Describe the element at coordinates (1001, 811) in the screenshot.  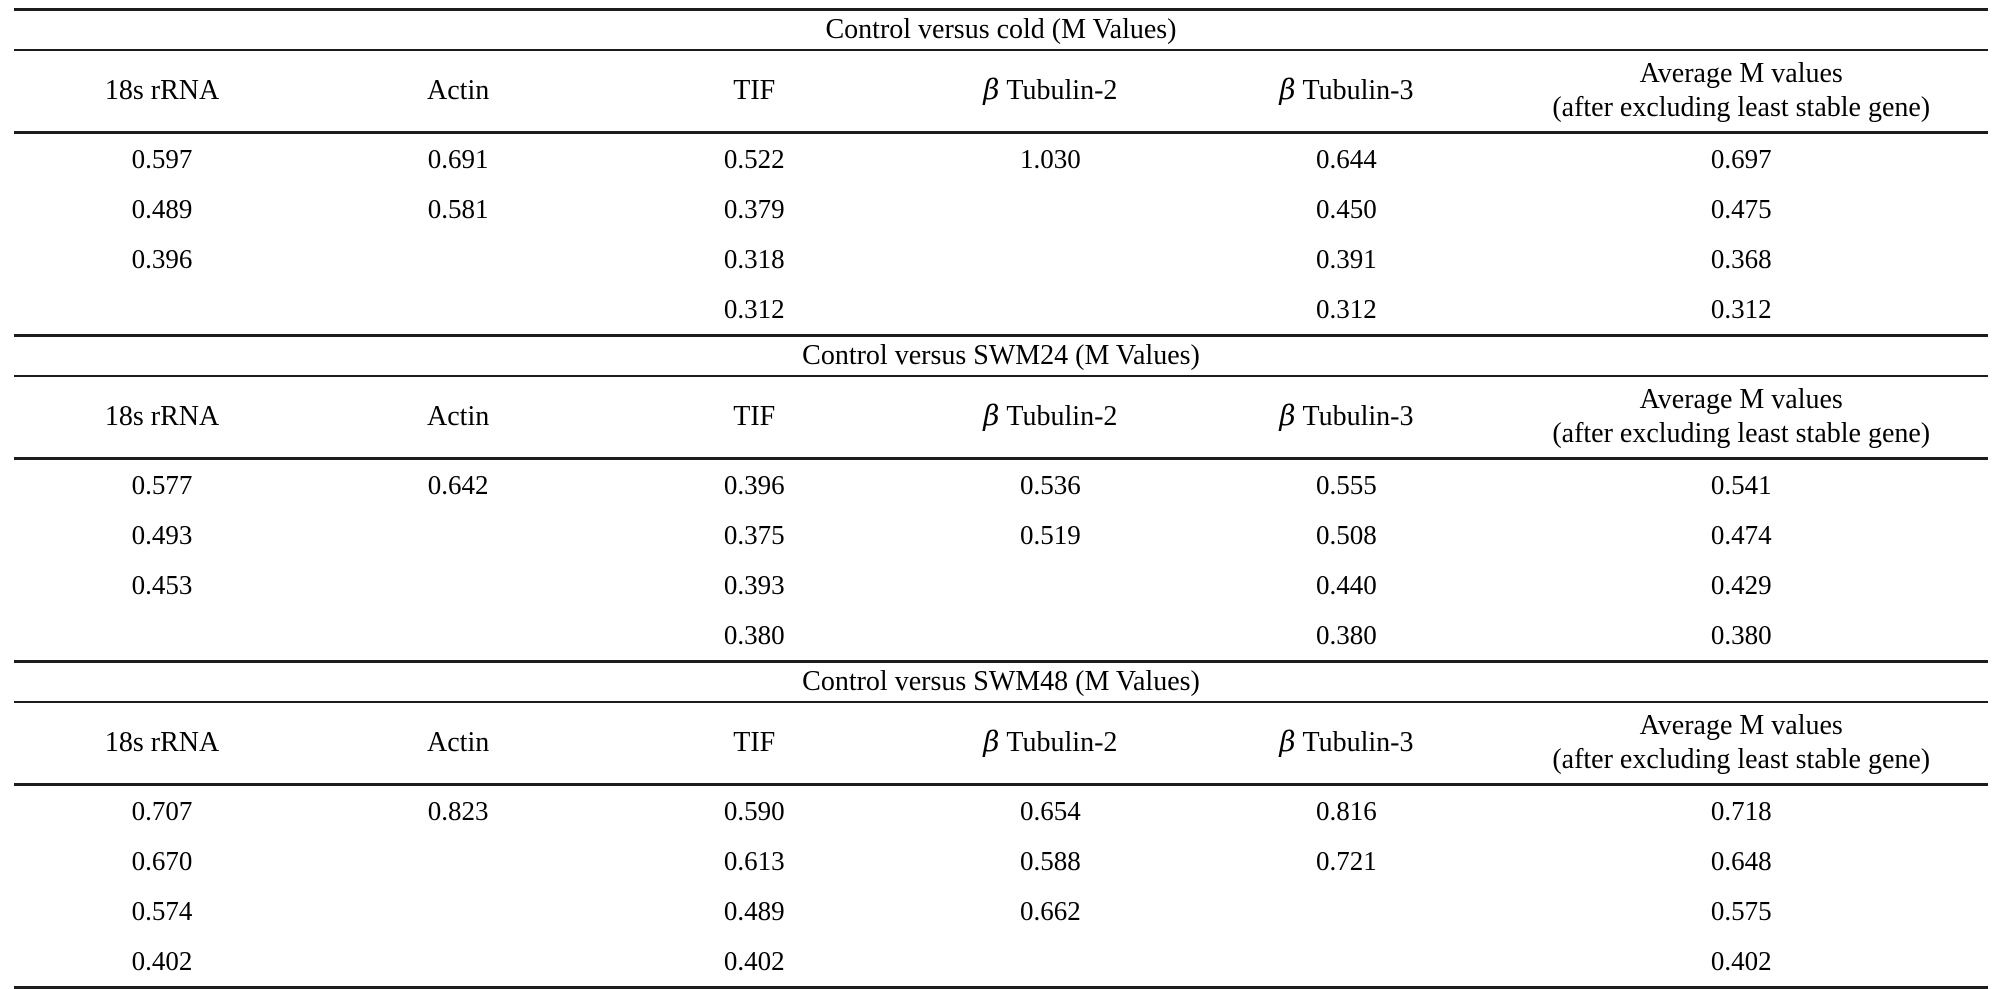
I see `table-row: 0.707 0.823 0.590 0.654 0.816 0.718` at that location.